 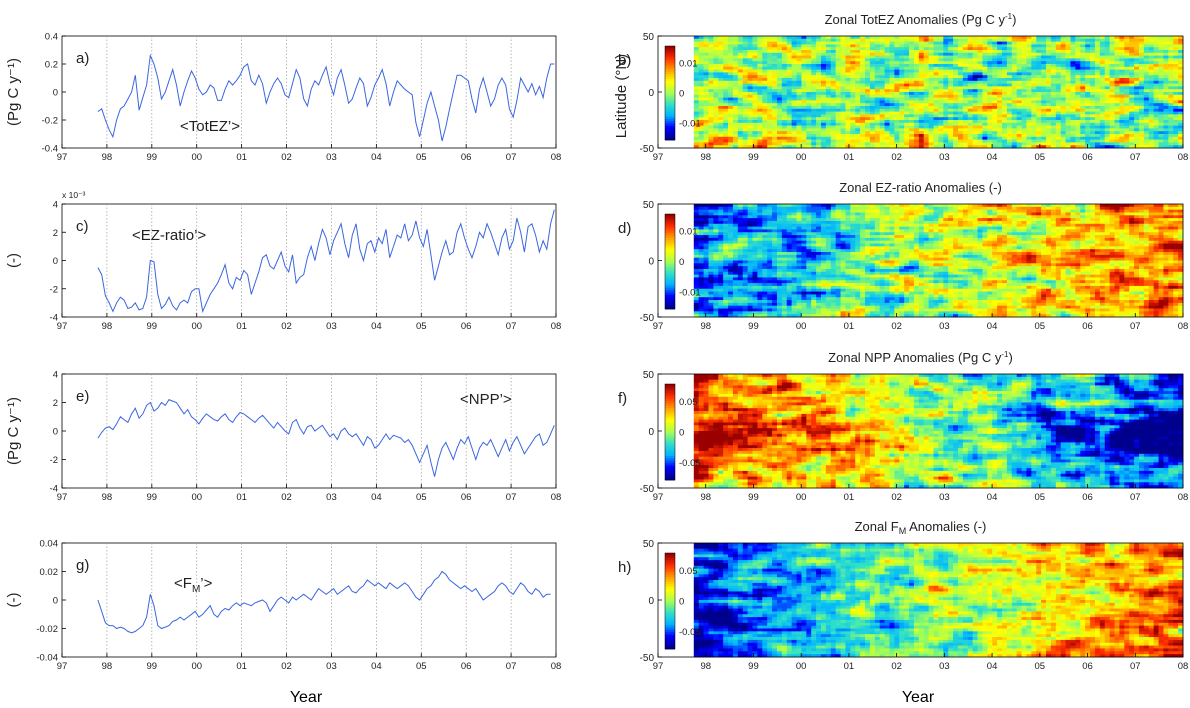 What do you see at coordinates (324, 602) in the screenshot?
I see `series-line` at bounding box center [324, 602].